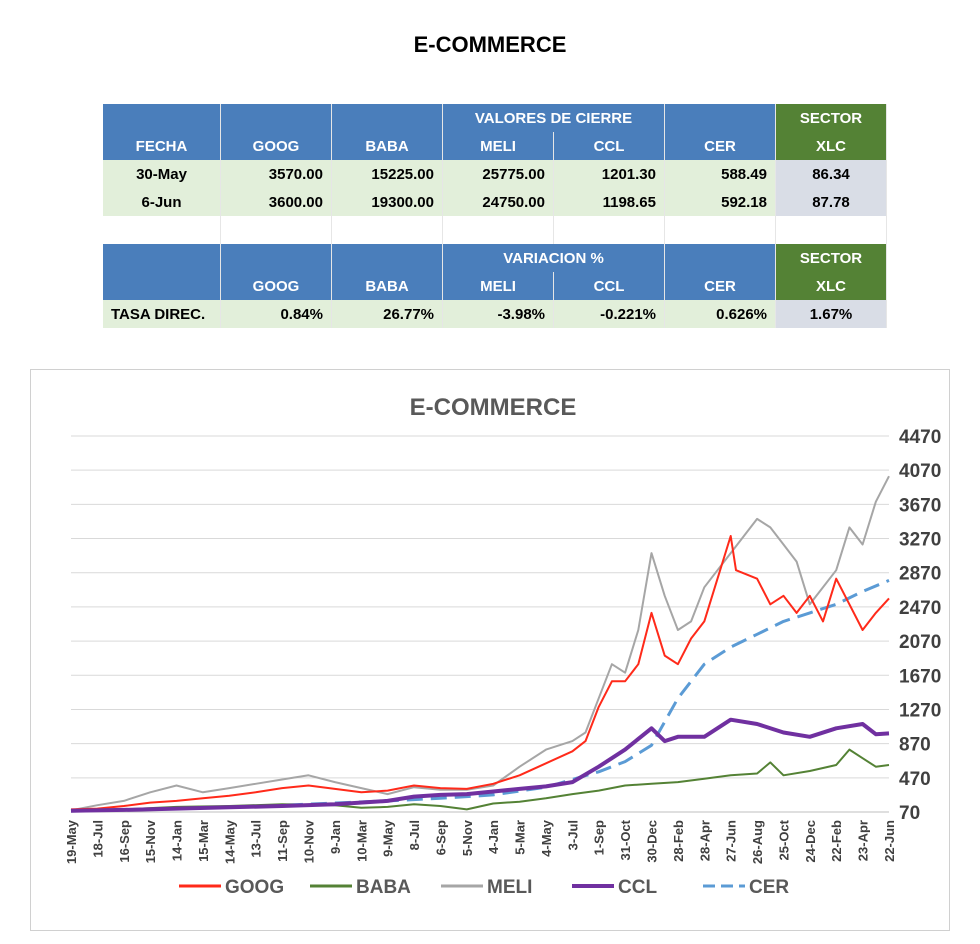 The image size is (980, 944). What do you see at coordinates (720, 174) in the screenshot?
I see `cell-cer: 588.49` at bounding box center [720, 174].